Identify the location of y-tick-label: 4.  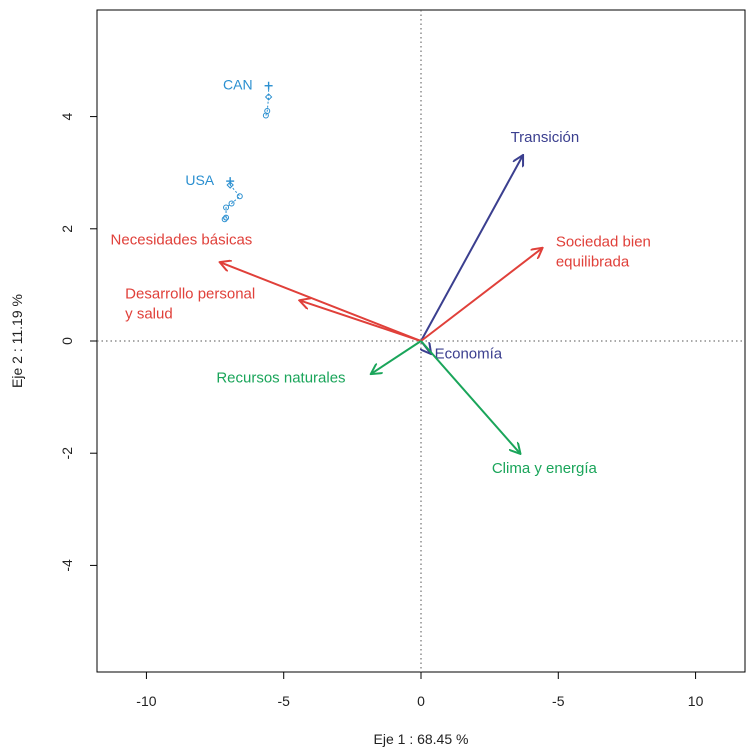
(67, 116).